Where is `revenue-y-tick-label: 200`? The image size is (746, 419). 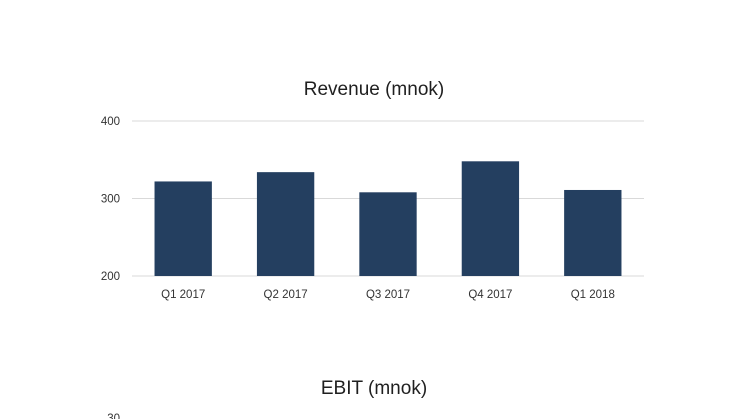 revenue-y-tick-label: 200 is located at coordinates (110, 277).